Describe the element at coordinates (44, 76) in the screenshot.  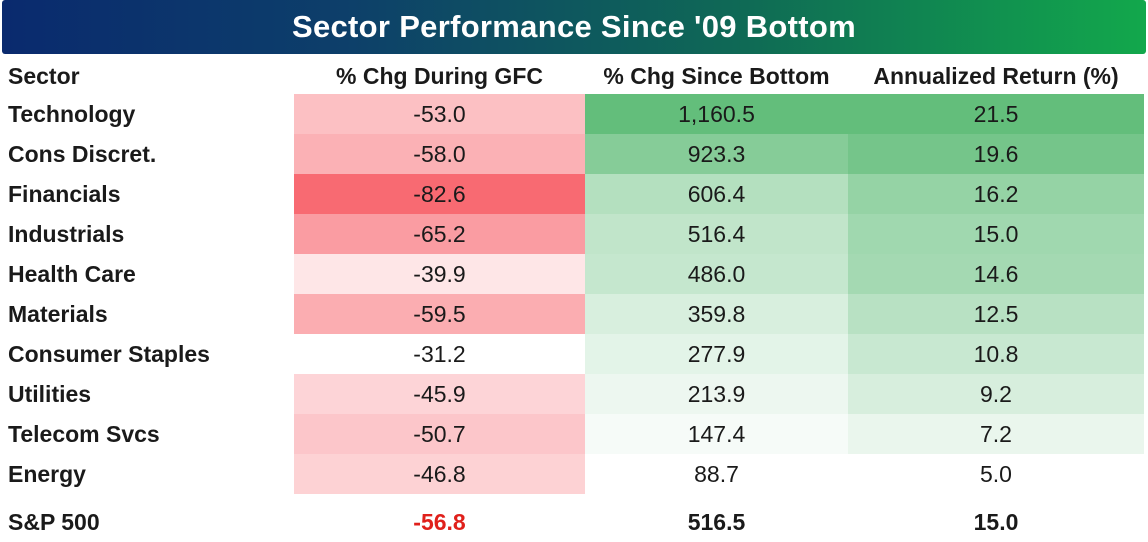
I see `column-header-sector: Sector` at that location.